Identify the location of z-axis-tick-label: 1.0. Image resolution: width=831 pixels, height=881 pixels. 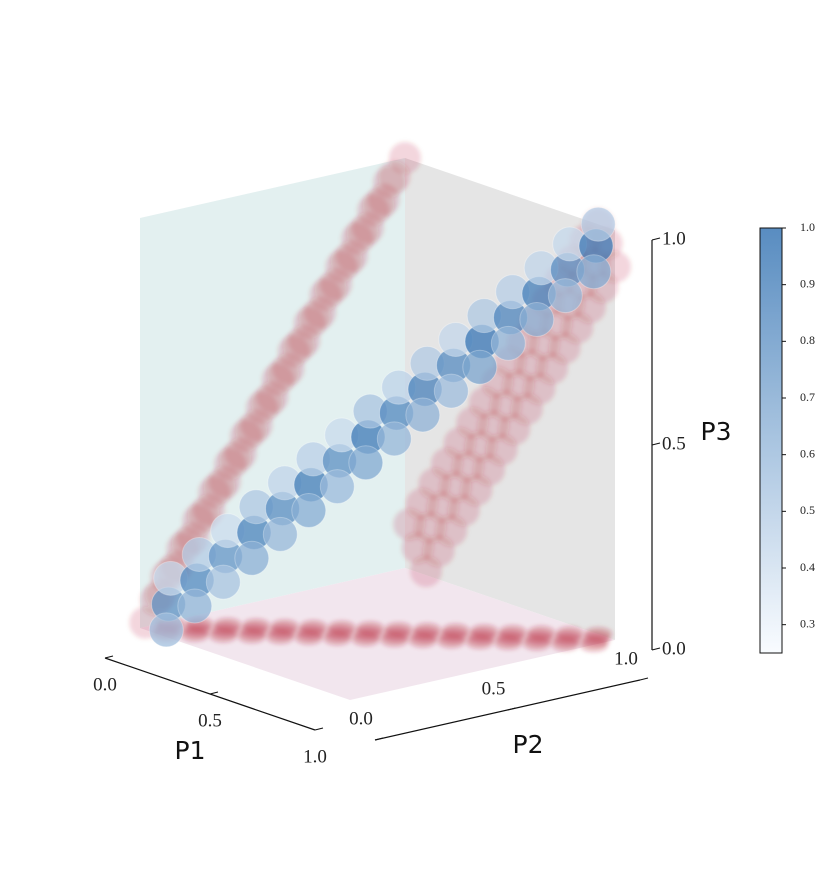
(674, 238).